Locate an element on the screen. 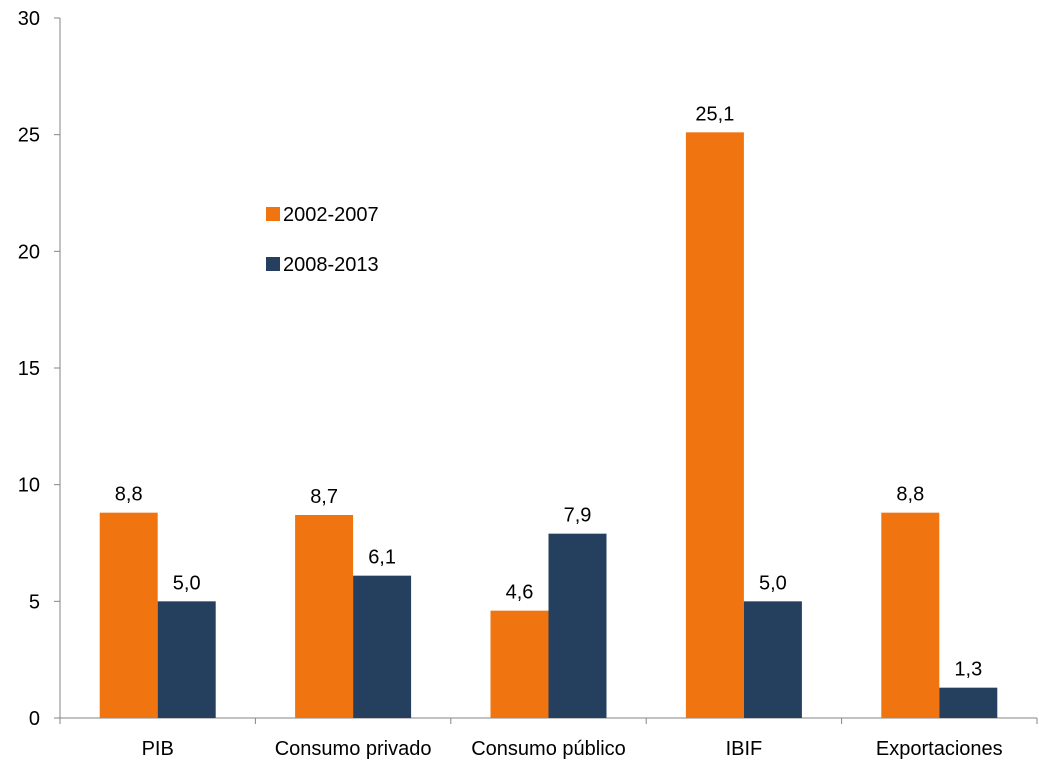 Image resolution: width=1039 pixels, height=765 pixels. x-tick-label: Consumo público is located at coordinates (548, 749).